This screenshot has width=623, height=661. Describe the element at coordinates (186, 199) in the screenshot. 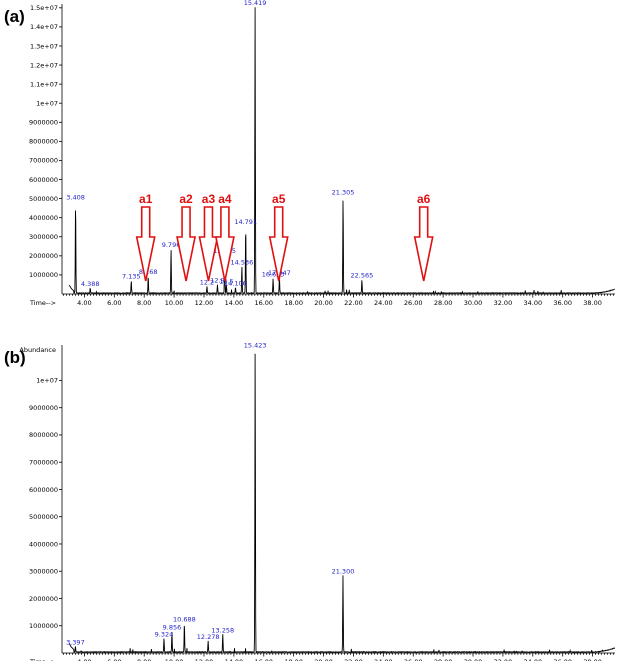

I see `annotation-label: a2` at that location.